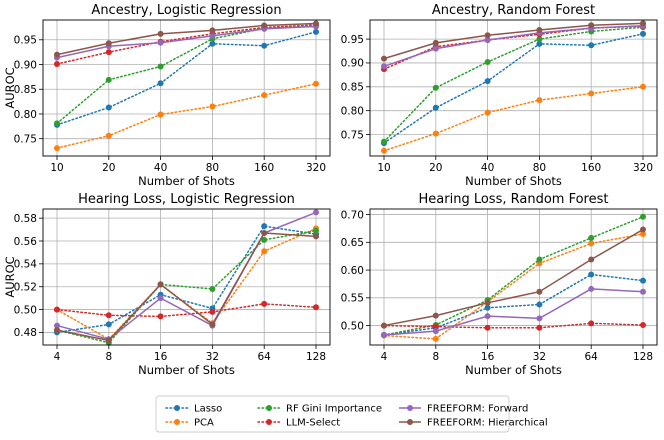 The width and height of the screenshot is (664, 440). Describe the element at coordinates (186, 370) in the screenshot. I see `x-axis-label: Number of Shots` at that location.